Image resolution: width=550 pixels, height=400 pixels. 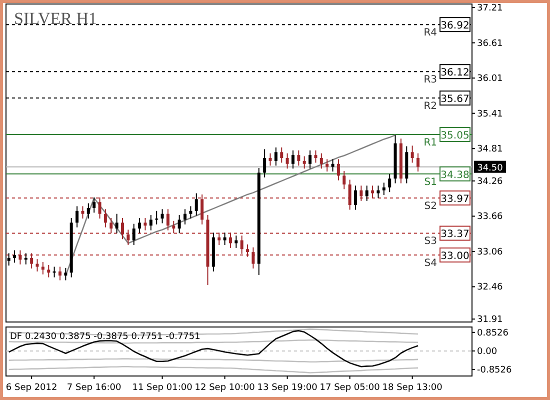 What do you see at coordinates (225, 388) in the screenshot?
I see `x-tick-label: 12 Sep 10:00` at bounding box center [225, 388].